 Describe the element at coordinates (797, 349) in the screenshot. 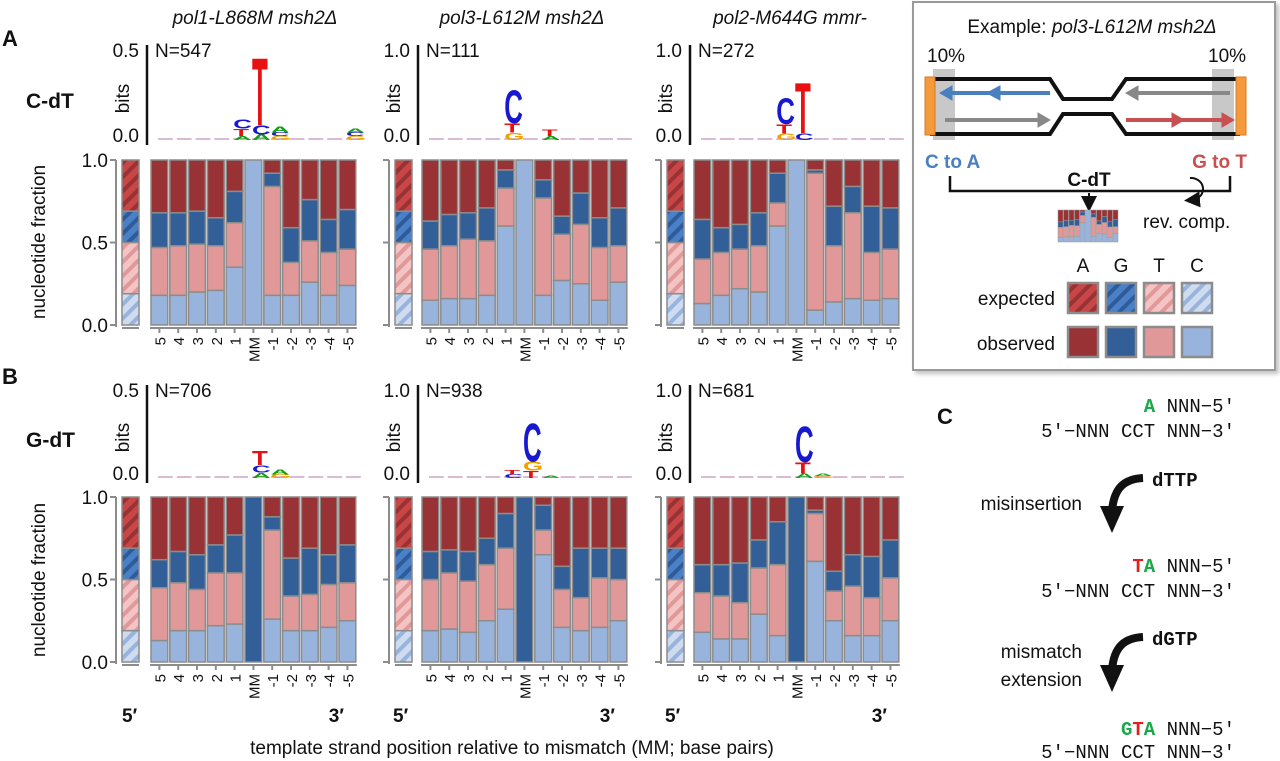

I see `x-tick-label: MM` at that location.